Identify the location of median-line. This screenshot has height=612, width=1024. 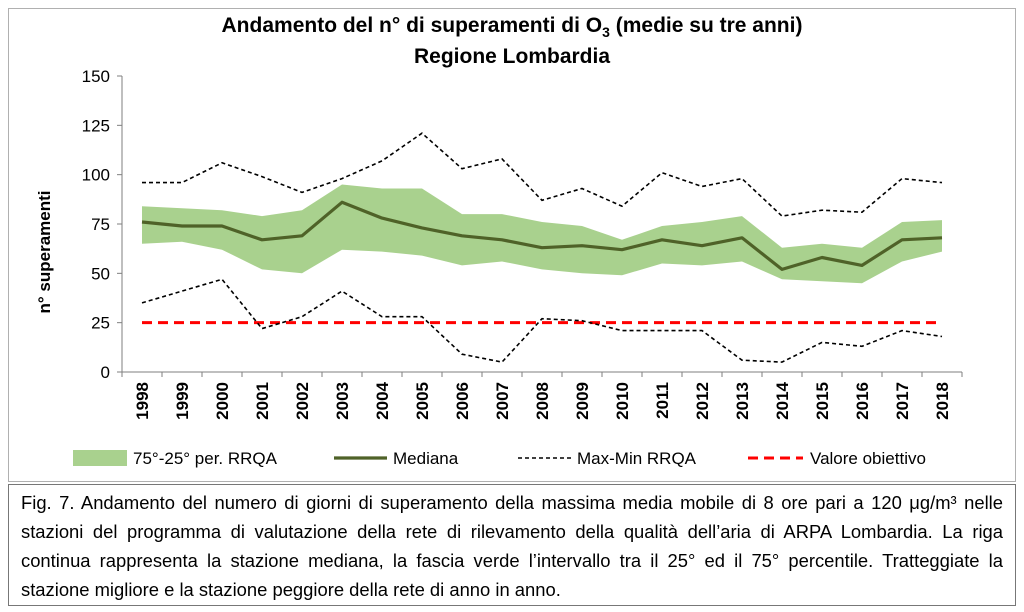
(542, 235).